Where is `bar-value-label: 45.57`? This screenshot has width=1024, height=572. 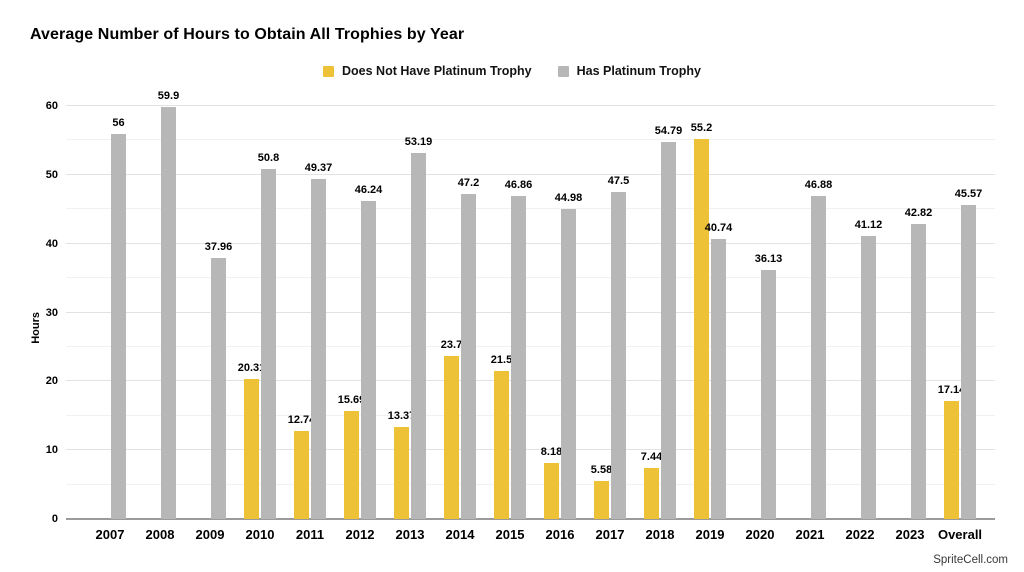 bar-value-label: 45.57 is located at coordinates (968, 194).